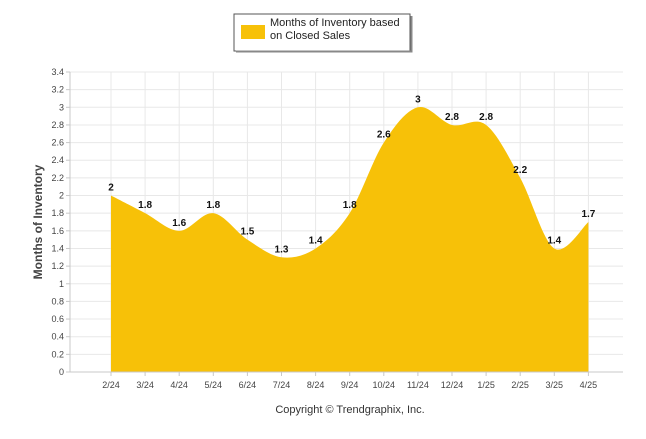 The width and height of the screenshot is (646, 439). Describe the element at coordinates (588, 214) in the screenshot. I see `data-label: 1.7` at that location.